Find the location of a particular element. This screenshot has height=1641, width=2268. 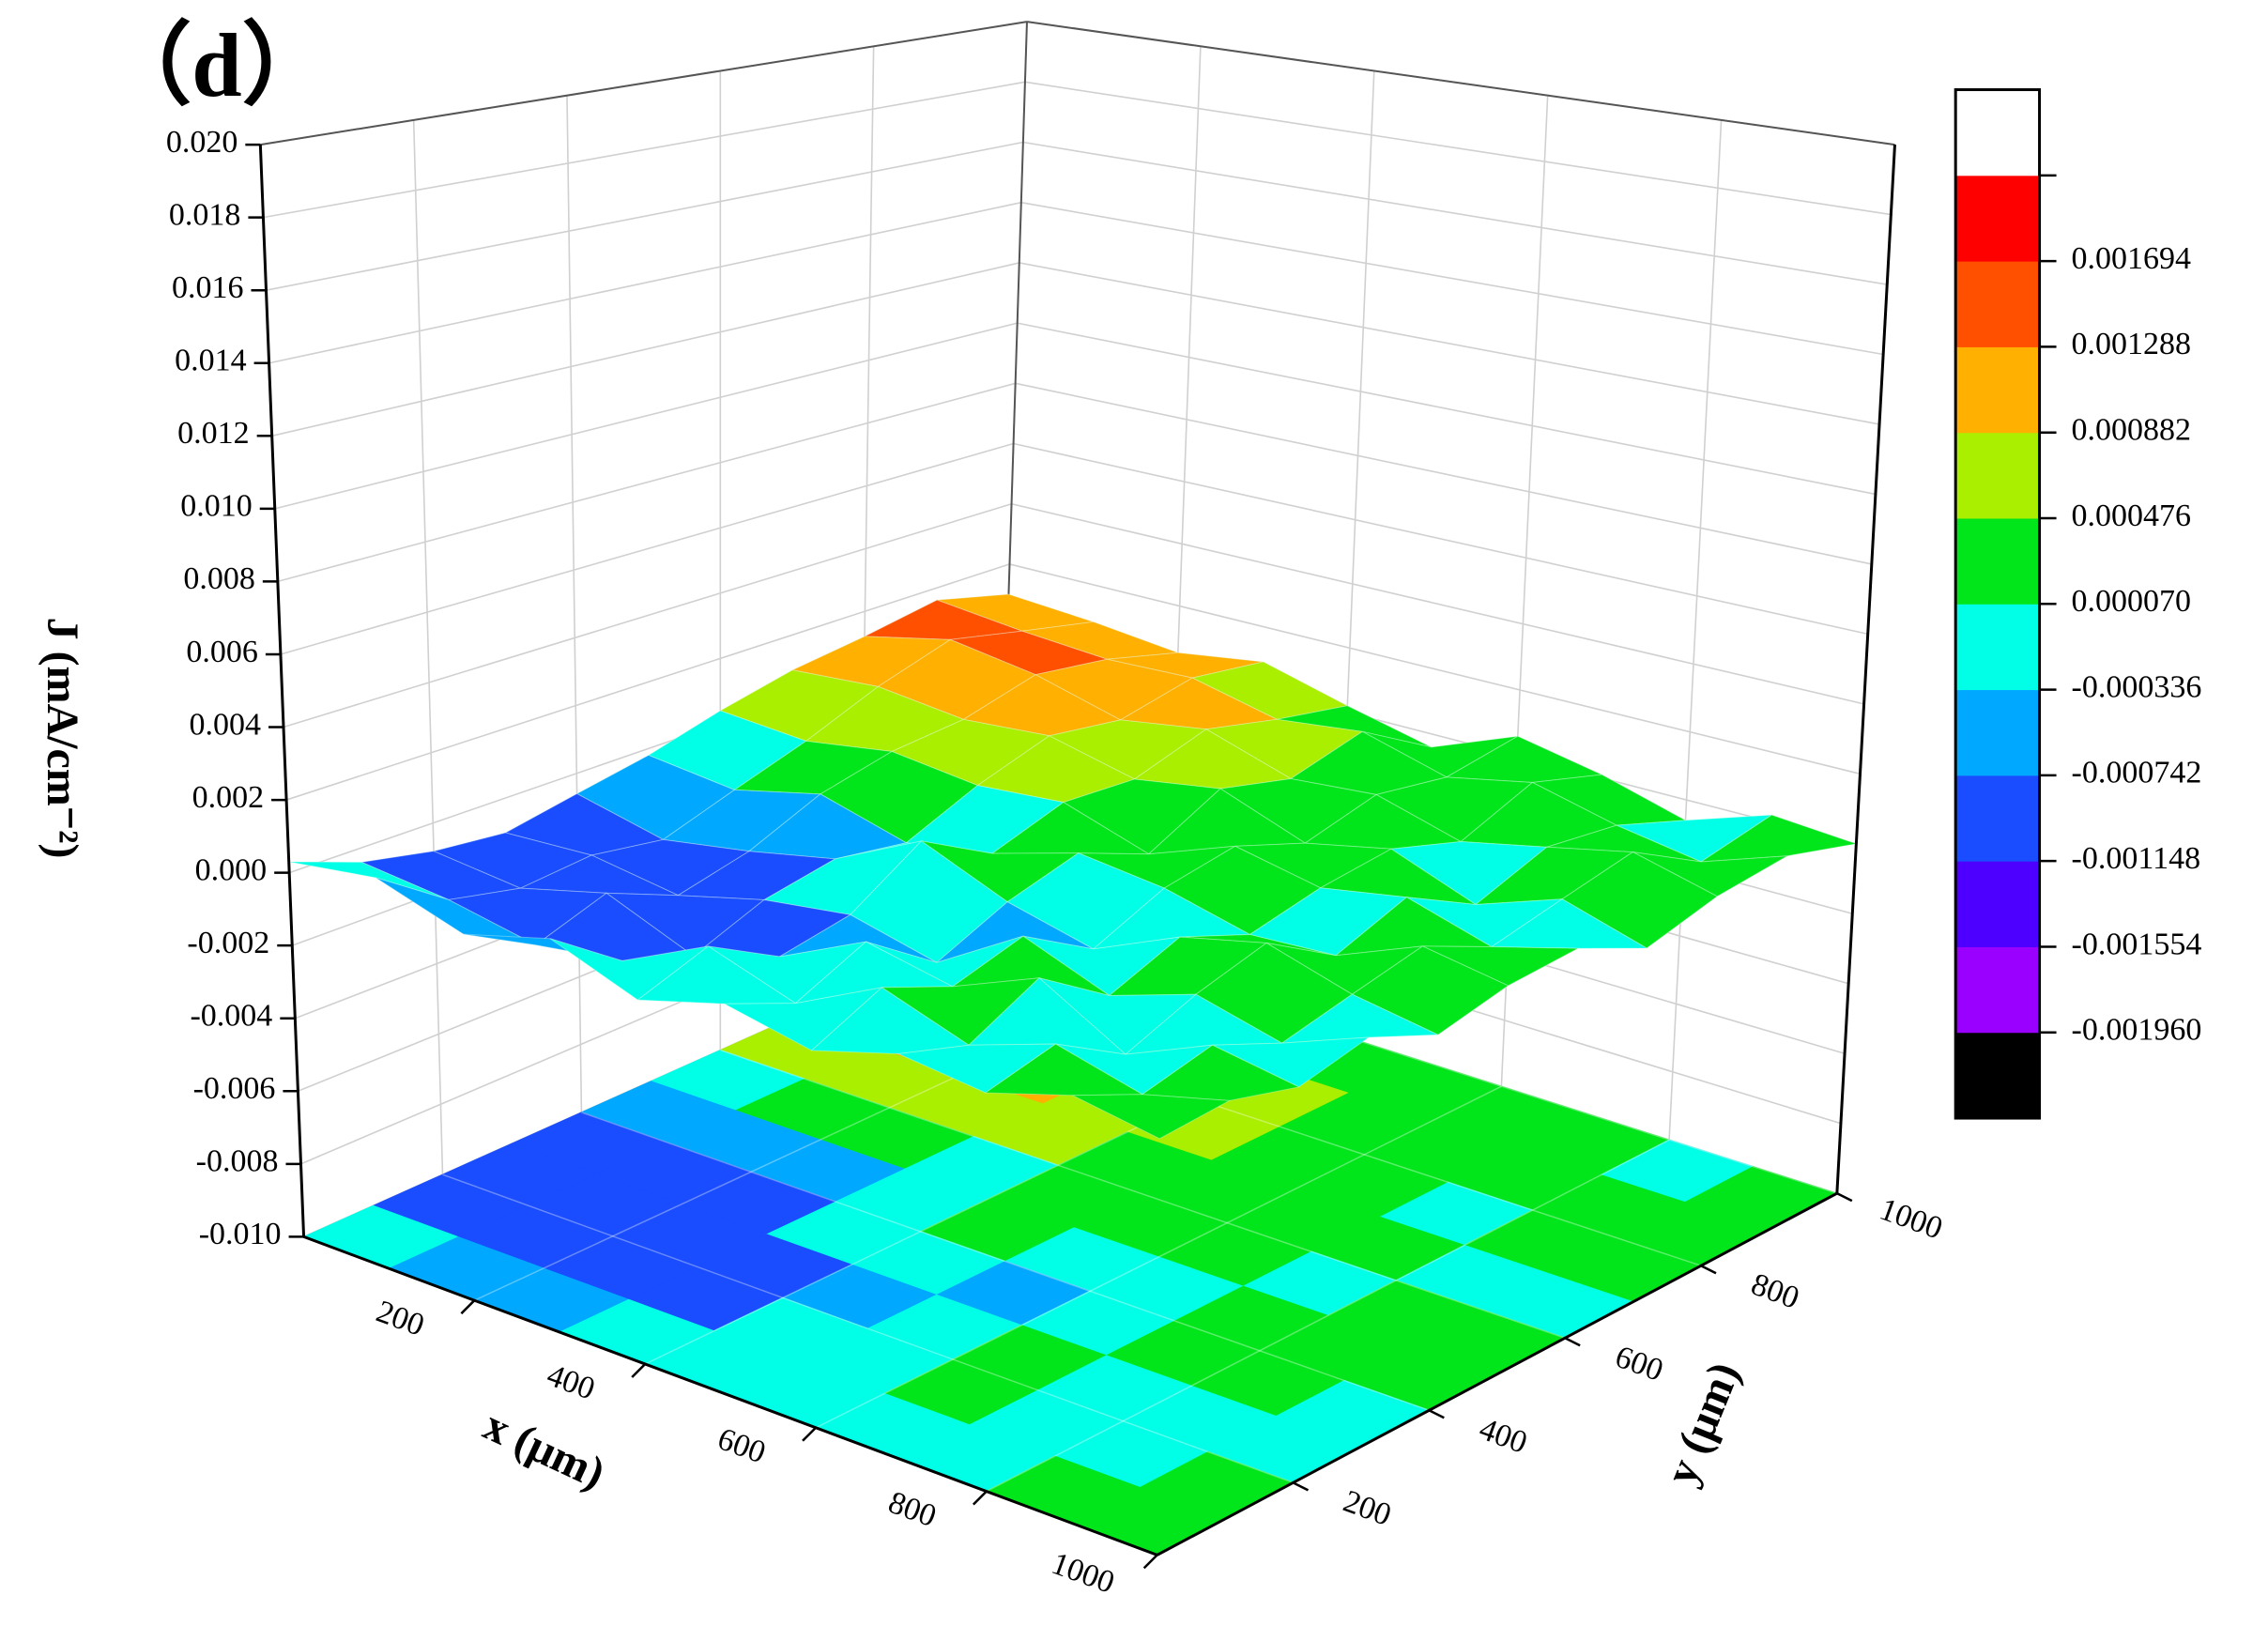

z-tick-label: 0.006 is located at coordinates (222, 652).